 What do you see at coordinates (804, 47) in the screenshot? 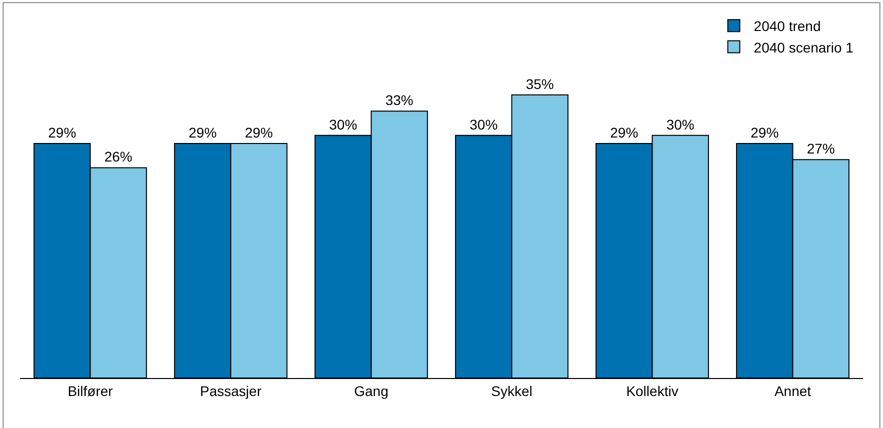
I see `legend-label: 2040 scenario 1` at bounding box center [804, 47].